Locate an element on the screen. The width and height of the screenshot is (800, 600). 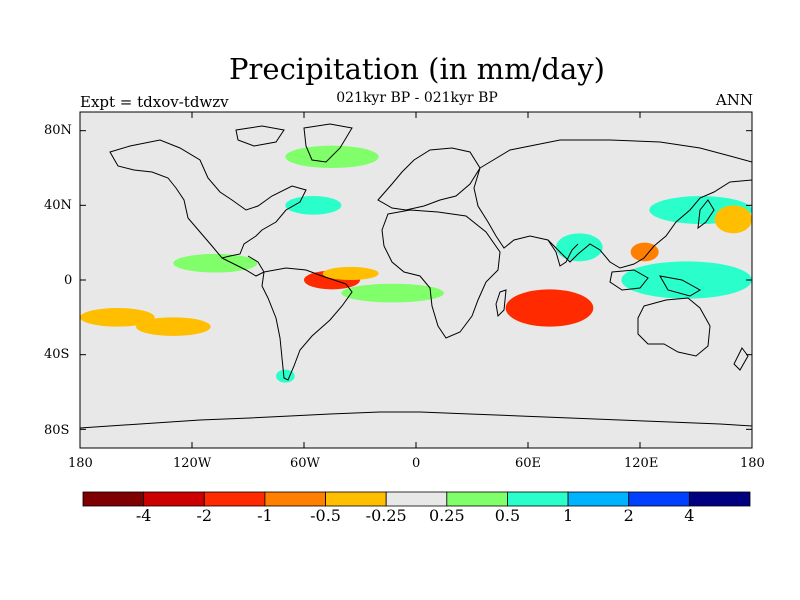
anomaly-arctic-canada is located at coordinates (332, 156).